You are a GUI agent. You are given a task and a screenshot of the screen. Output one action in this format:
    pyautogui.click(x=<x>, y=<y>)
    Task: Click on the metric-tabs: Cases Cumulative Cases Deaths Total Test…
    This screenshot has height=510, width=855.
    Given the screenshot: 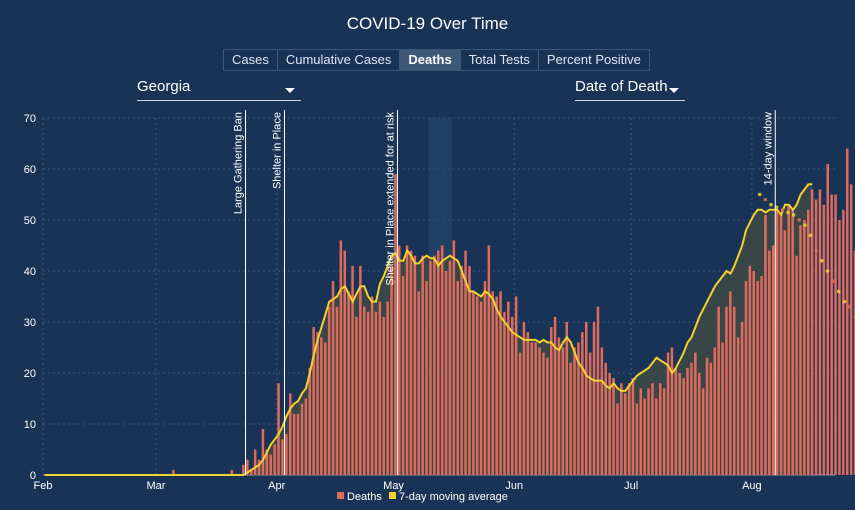 What is the action you would take?
    pyautogui.click(x=436, y=60)
    